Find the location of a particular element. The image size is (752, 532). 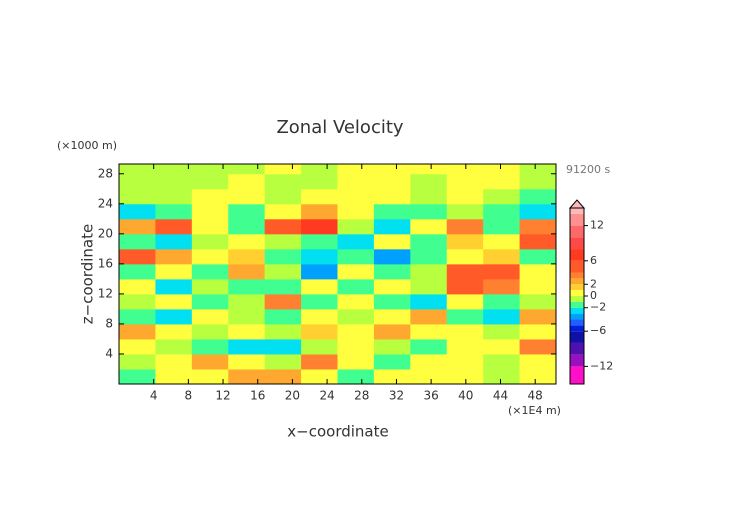

x-tick-label: 44 is located at coordinates (500, 396).